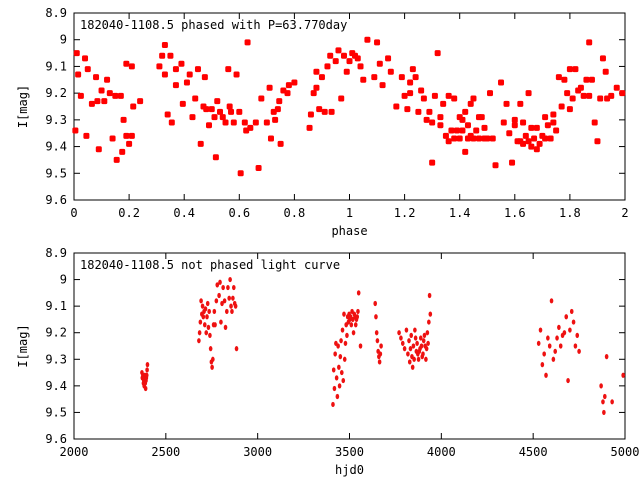 The height and width of the screenshot is (484, 640). What do you see at coordinates (74, 452) in the screenshot?
I see `unphased-x-tick-label: 2000` at bounding box center [74, 452].